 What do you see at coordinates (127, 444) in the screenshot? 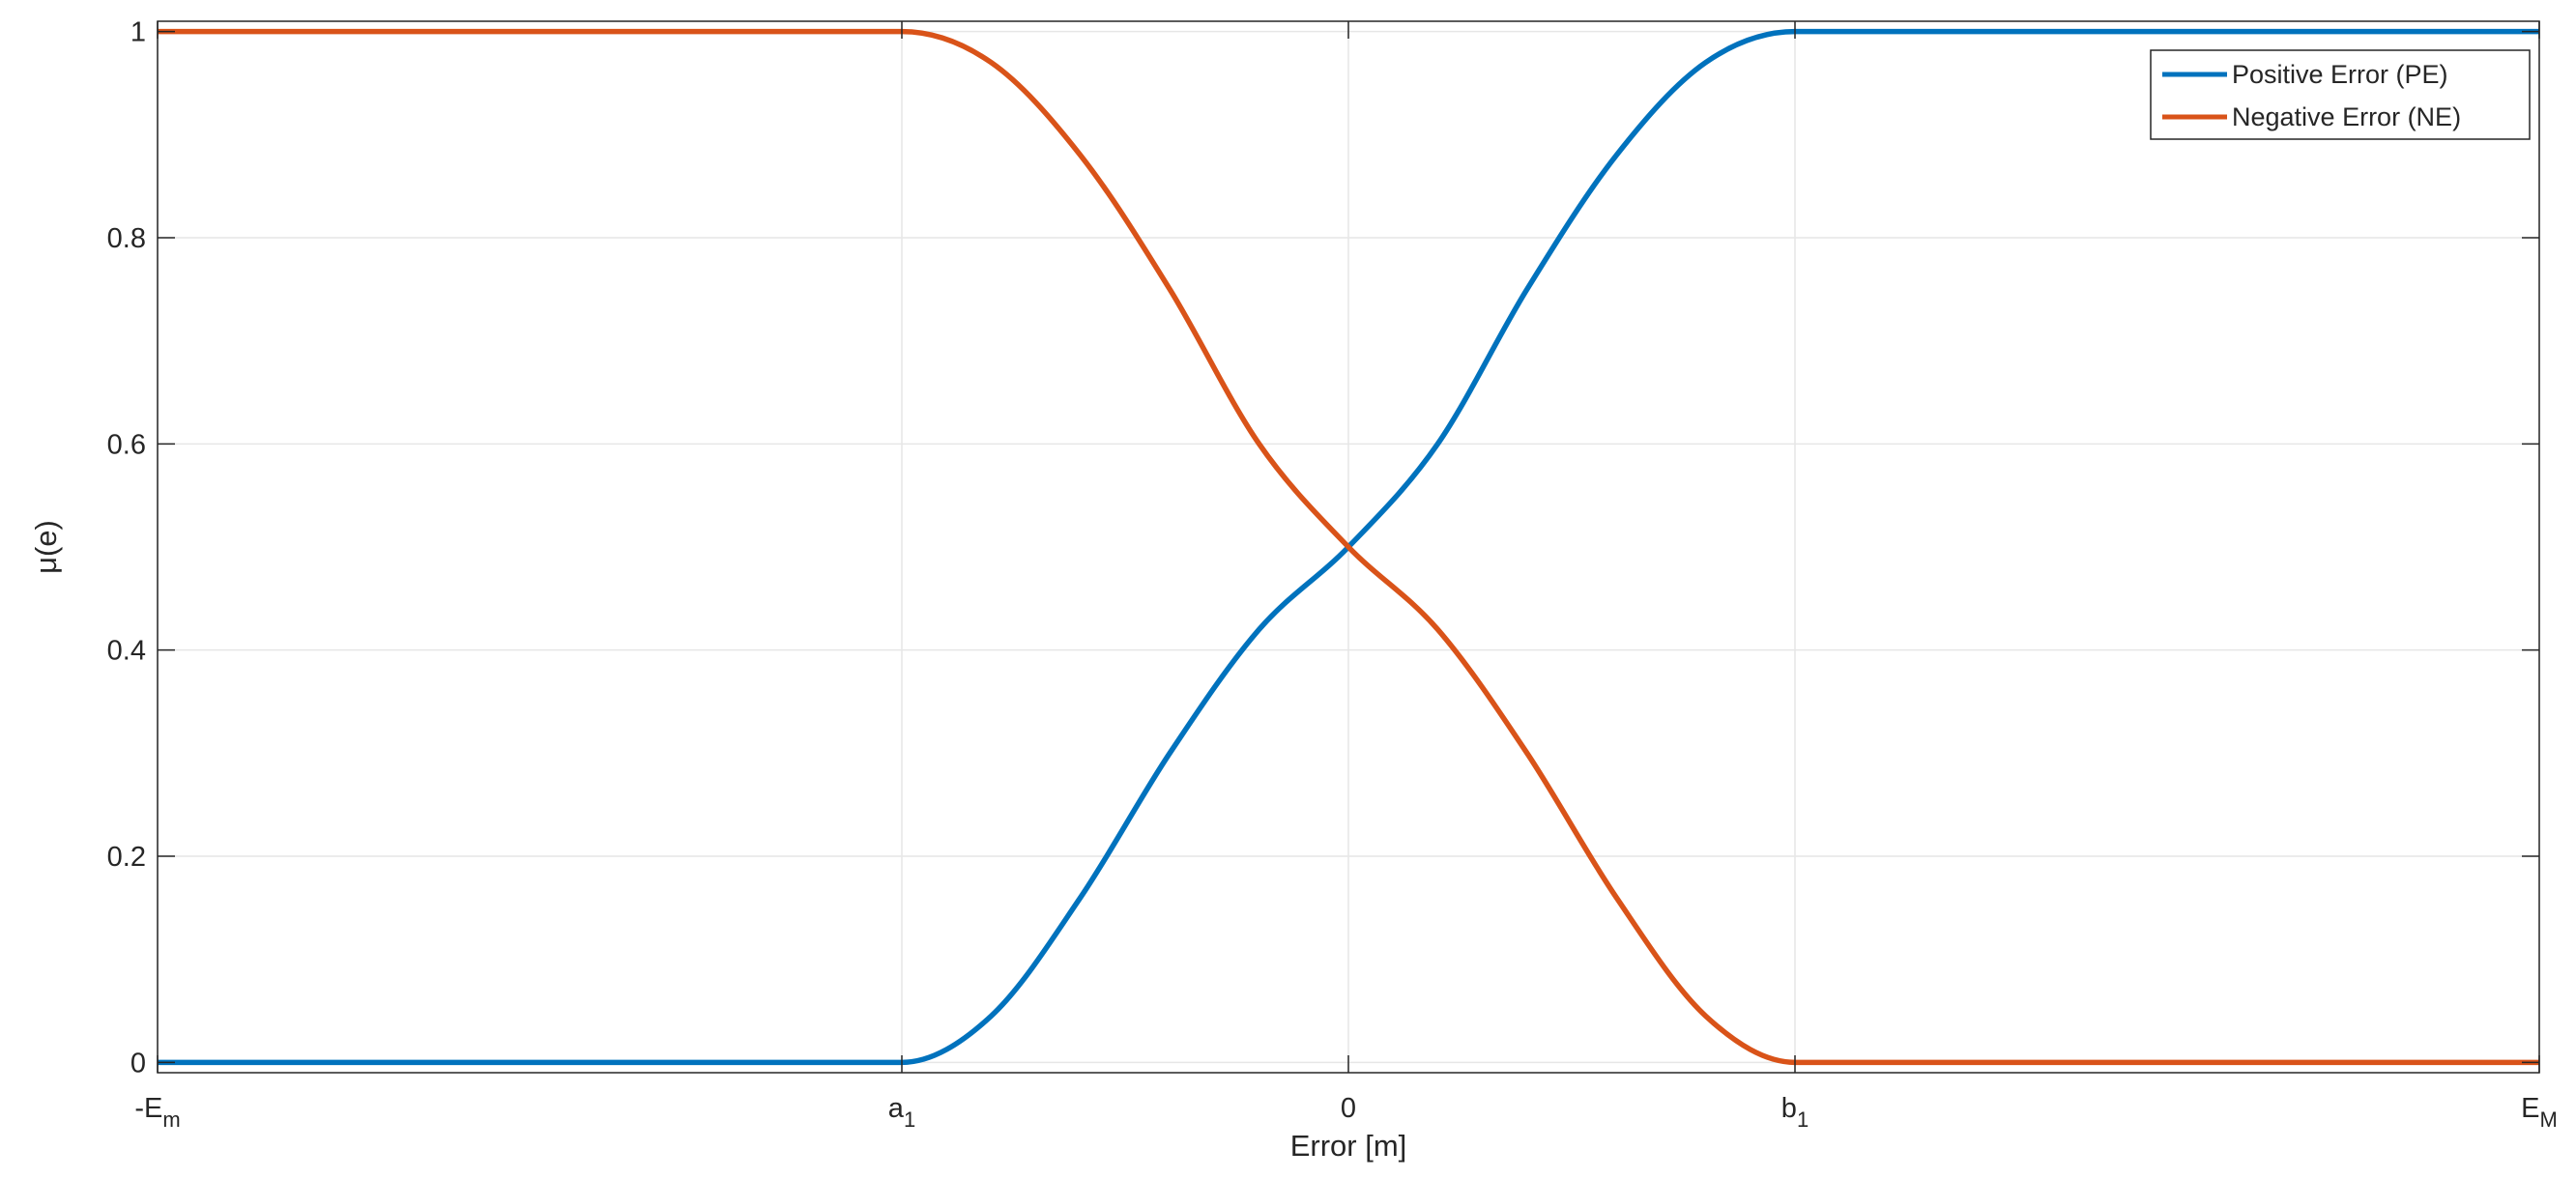
I see `y-tick-label: 0.6` at bounding box center [127, 444].